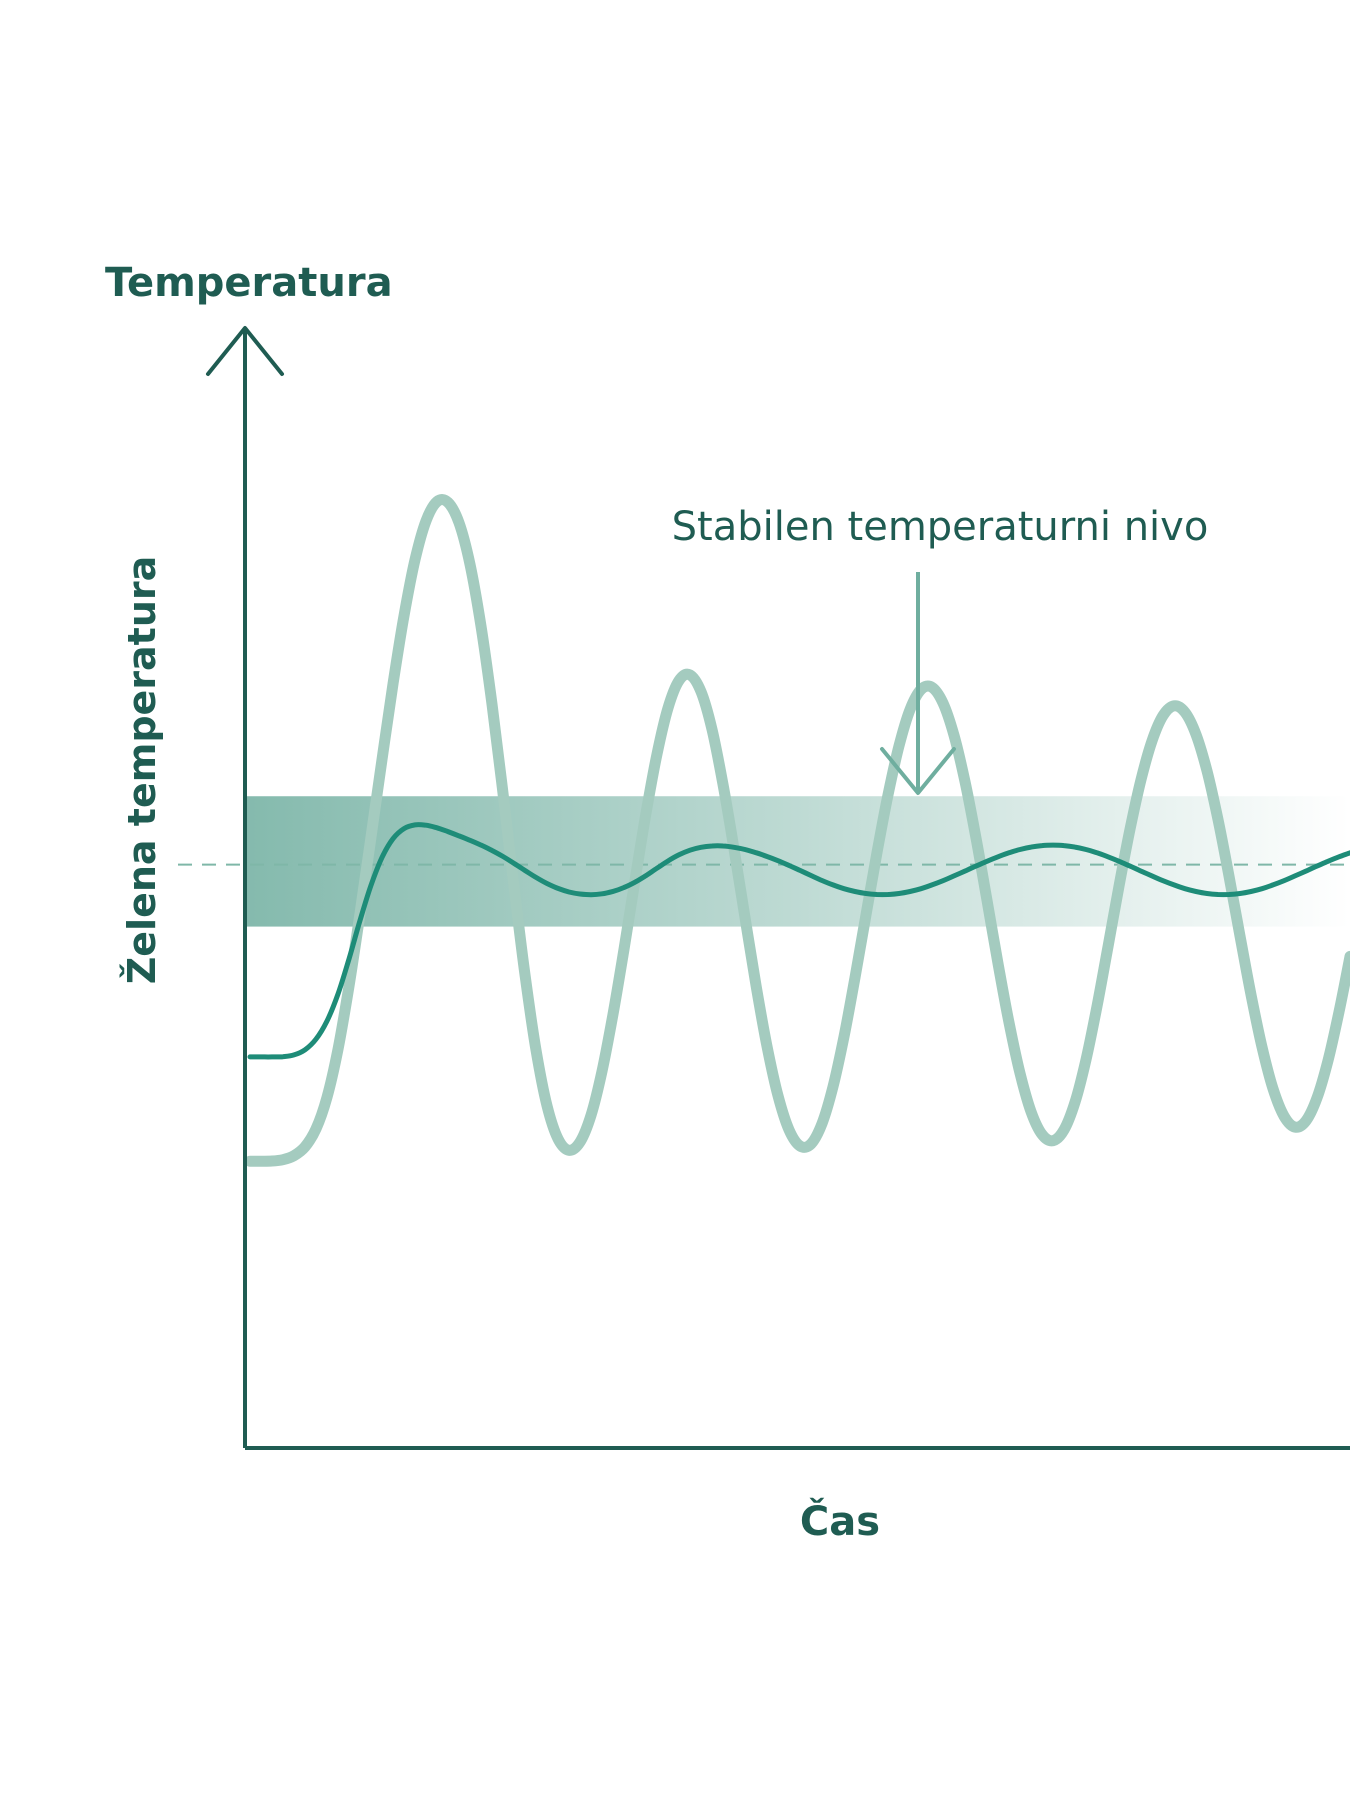 The height and width of the screenshot is (1800, 1350). I want to click on series-controlled-line, so click(798, 941).